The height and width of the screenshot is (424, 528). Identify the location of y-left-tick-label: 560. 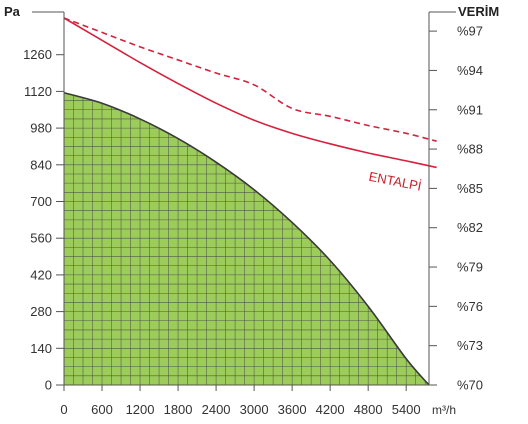
(41, 238).